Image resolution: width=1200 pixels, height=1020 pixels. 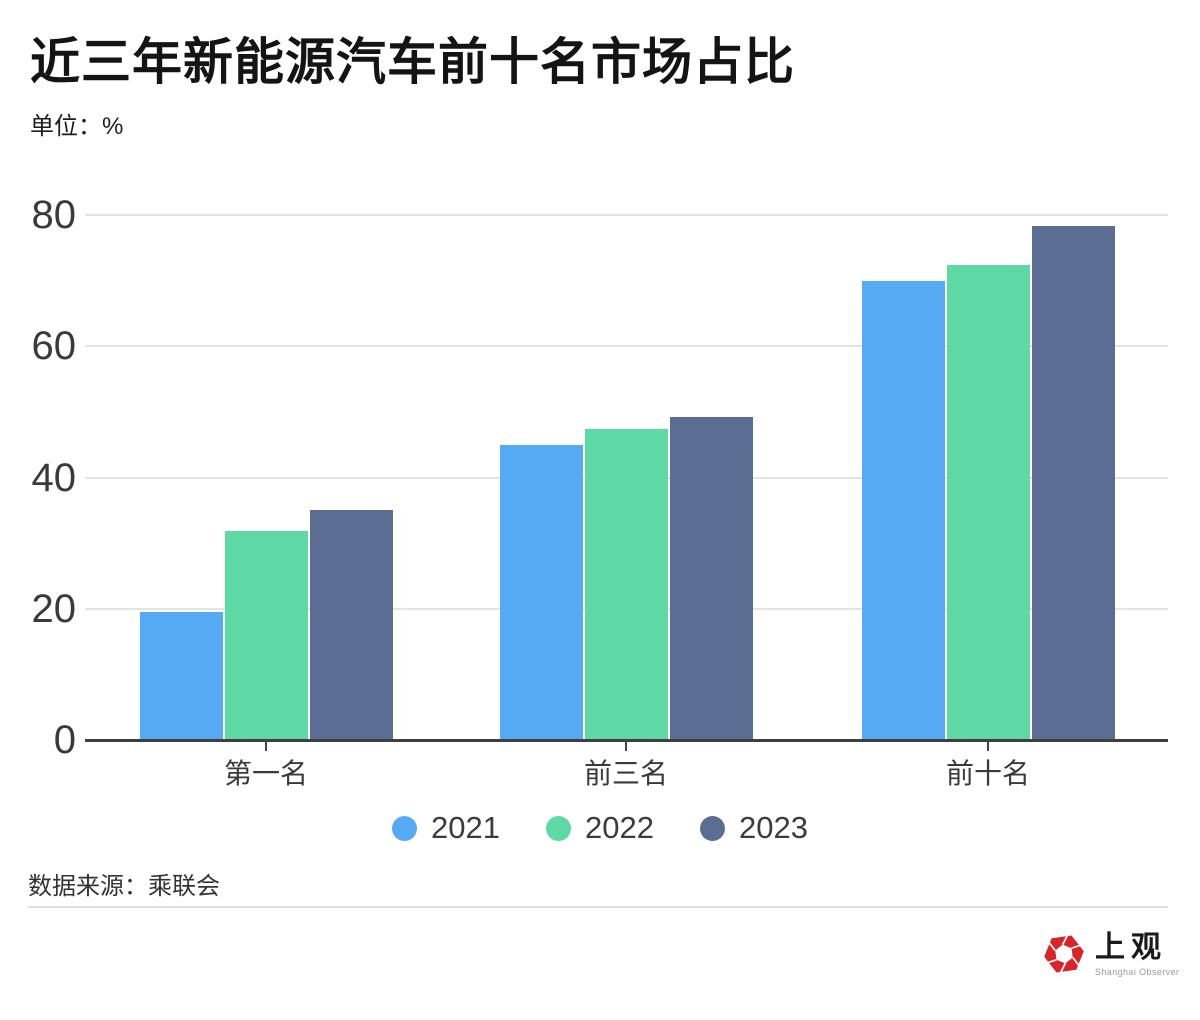 I want to click on y-axis-tick-label: 20, so click(x=54, y=608).